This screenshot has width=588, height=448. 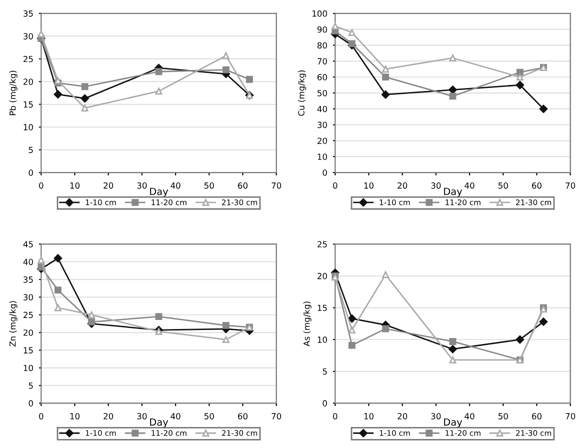 I want to click on y-tick-label: 70, so click(x=322, y=61).